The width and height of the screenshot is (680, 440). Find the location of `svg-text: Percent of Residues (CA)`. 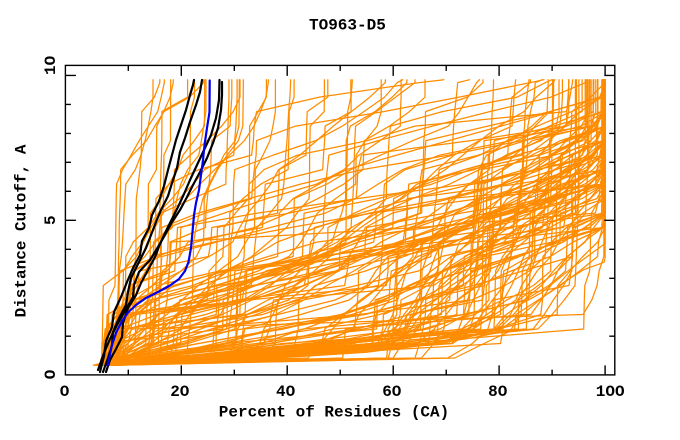

svg-text: Percent of Residues (CA) is located at coordinates (334, 413).